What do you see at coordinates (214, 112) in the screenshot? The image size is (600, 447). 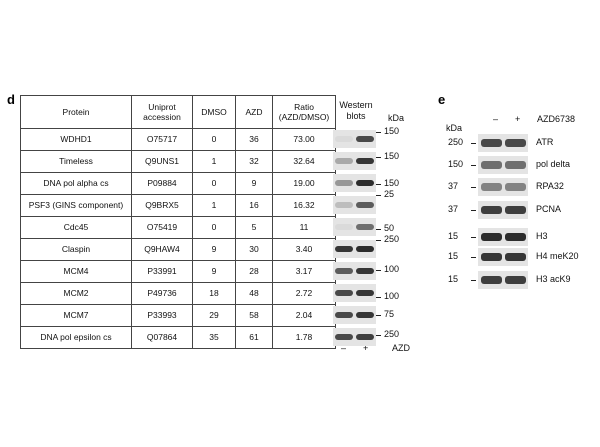 I see `header-cell: DMSO` at bounding box center [214, 112].